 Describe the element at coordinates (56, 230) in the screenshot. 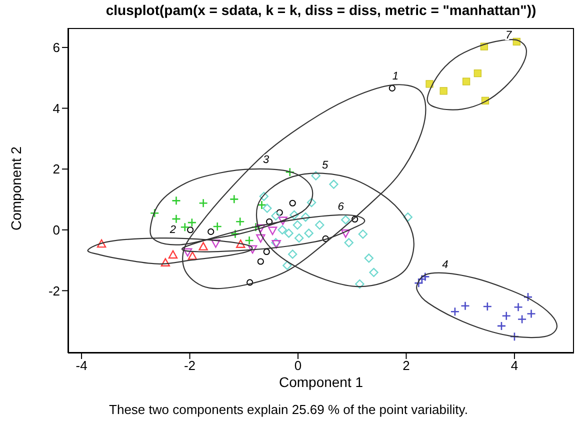

I see `y-tick-label: 0` at that location.